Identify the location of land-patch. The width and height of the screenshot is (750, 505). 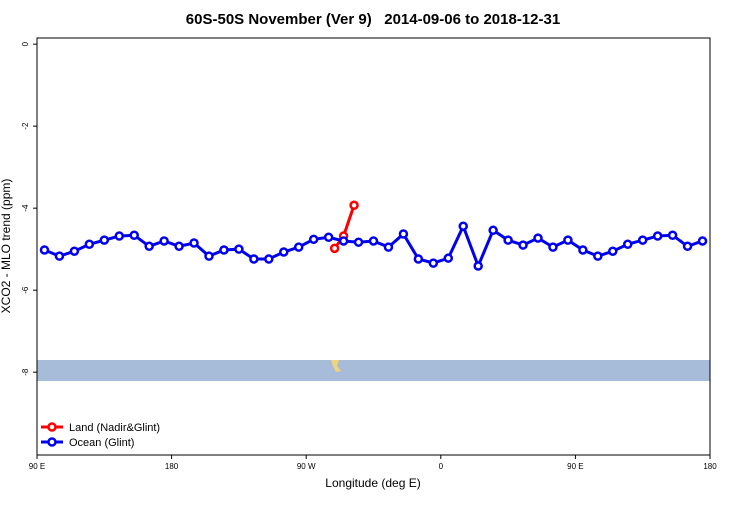
(336, 366).